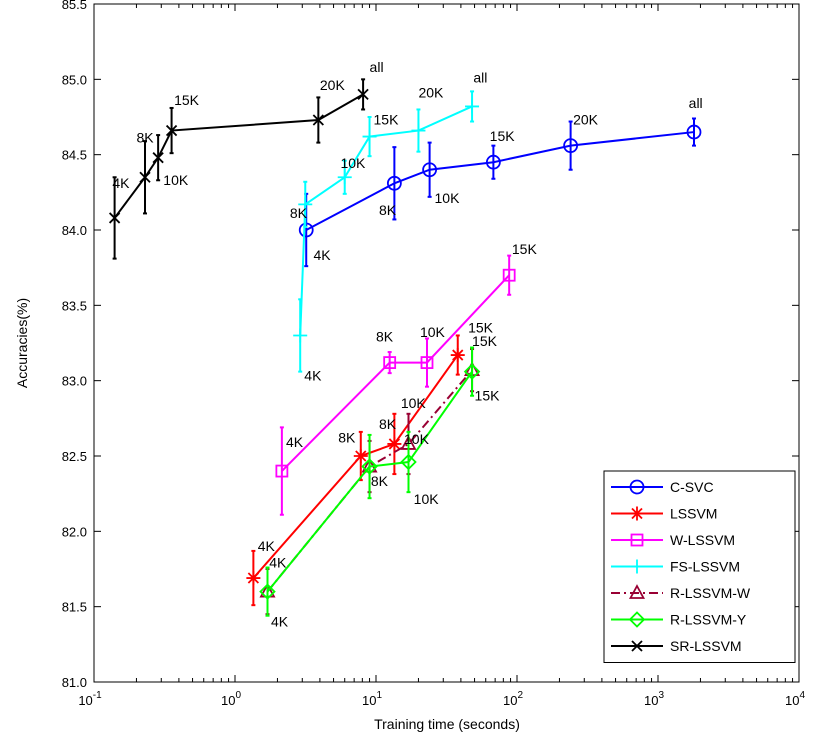  I want to click on series-lssvm, so click(355, 470).